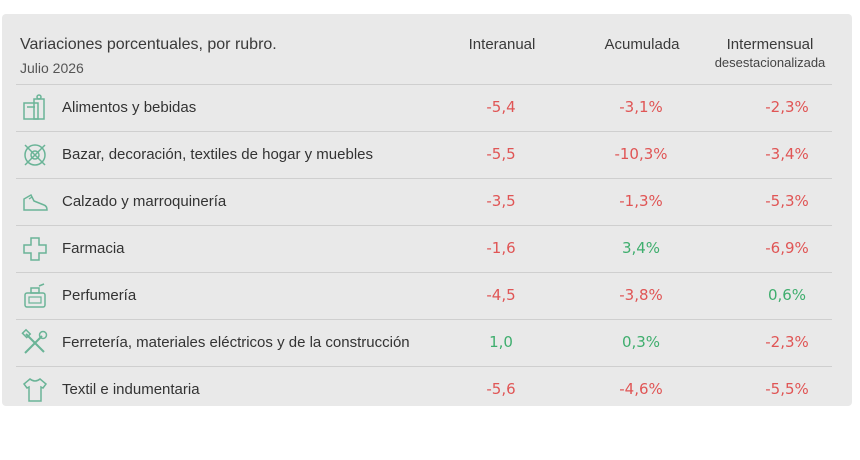 This screenshot has width=860, height=460. Describe the element at coordinates (642, 44) in the screenshot. I see `column-header-acumulada: Acumulada` at that location.